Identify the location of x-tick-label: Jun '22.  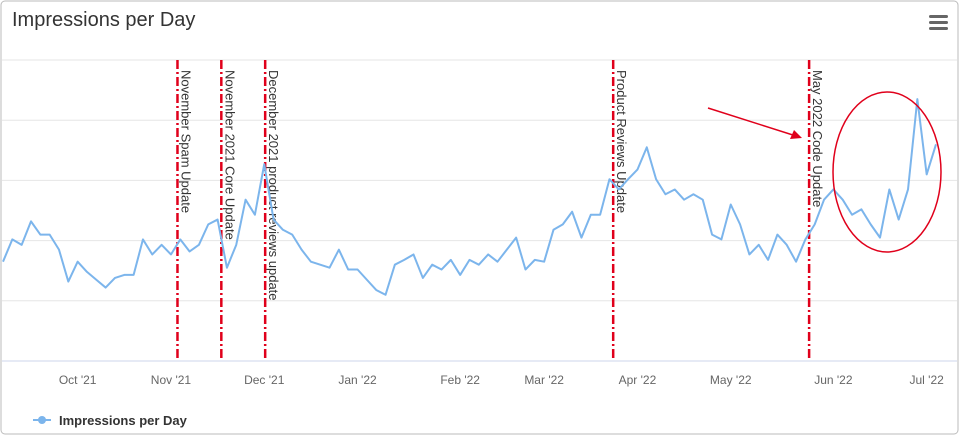
(833, 380).